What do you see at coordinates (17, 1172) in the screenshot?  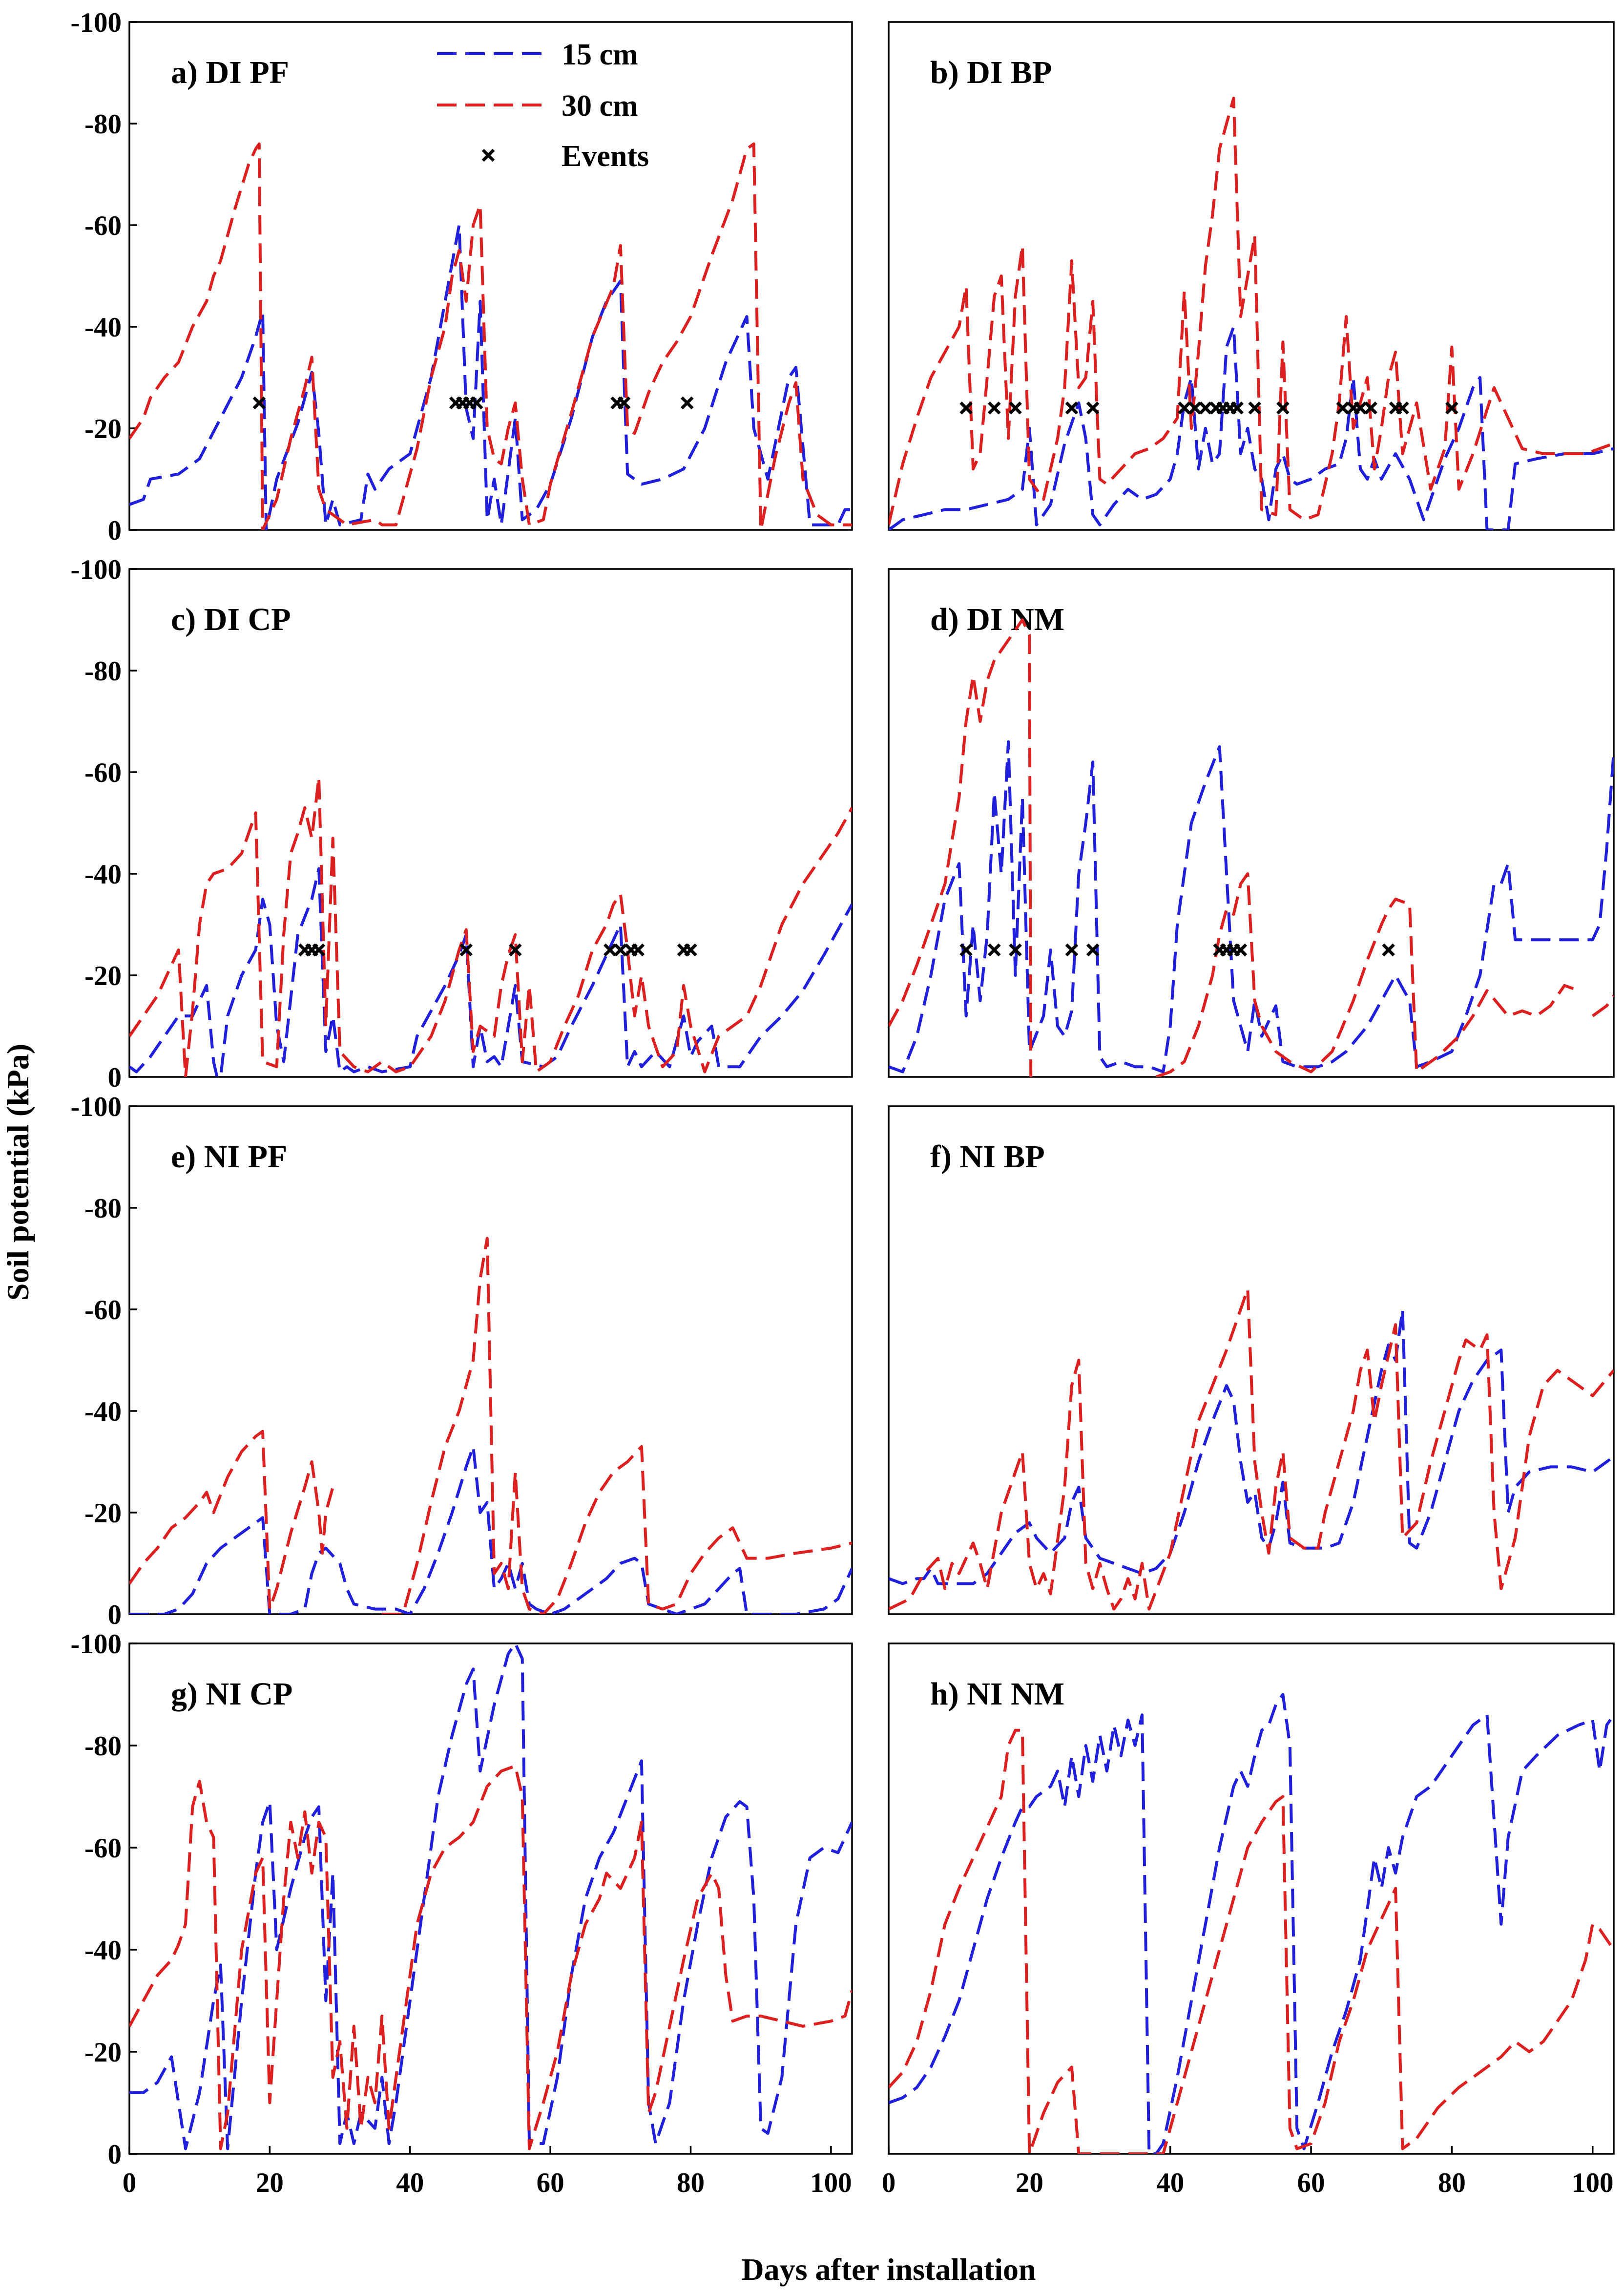 I see `y-axis-title: Soil potential (kPa)` at bounding box center [17, 1172].